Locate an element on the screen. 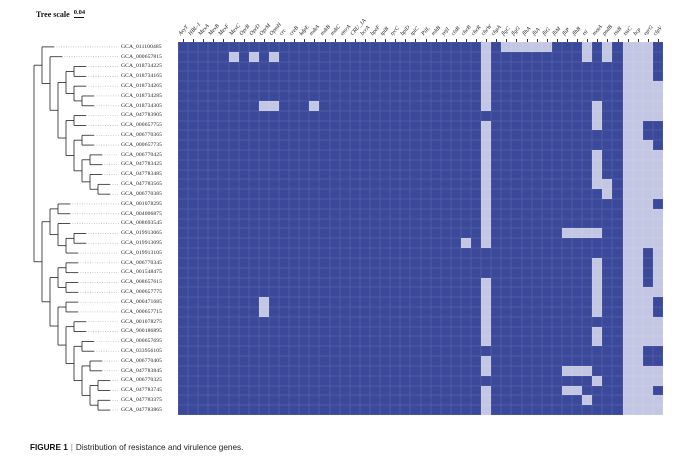  row-label: GCA_001078275 is located at coordinates (142, 321).